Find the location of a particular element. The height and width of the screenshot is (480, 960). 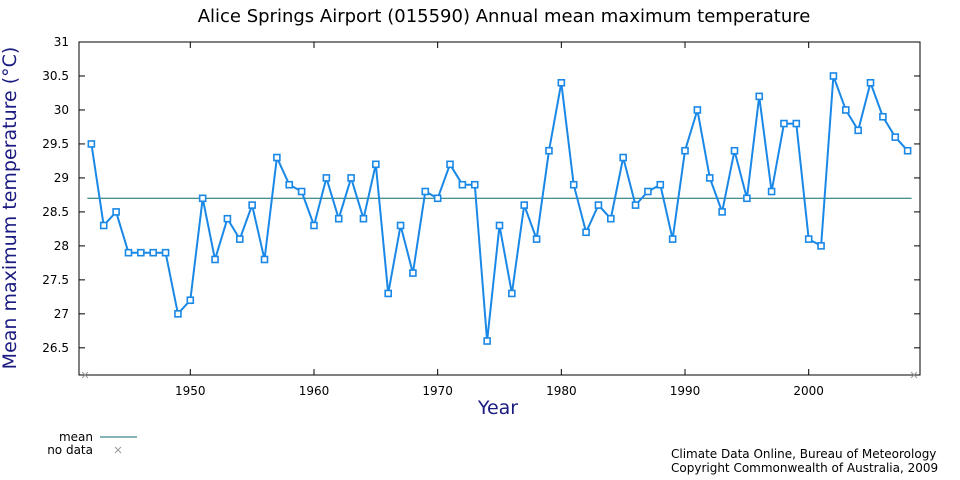

legend-nodata-swatch is located at coordinates (118, 450).